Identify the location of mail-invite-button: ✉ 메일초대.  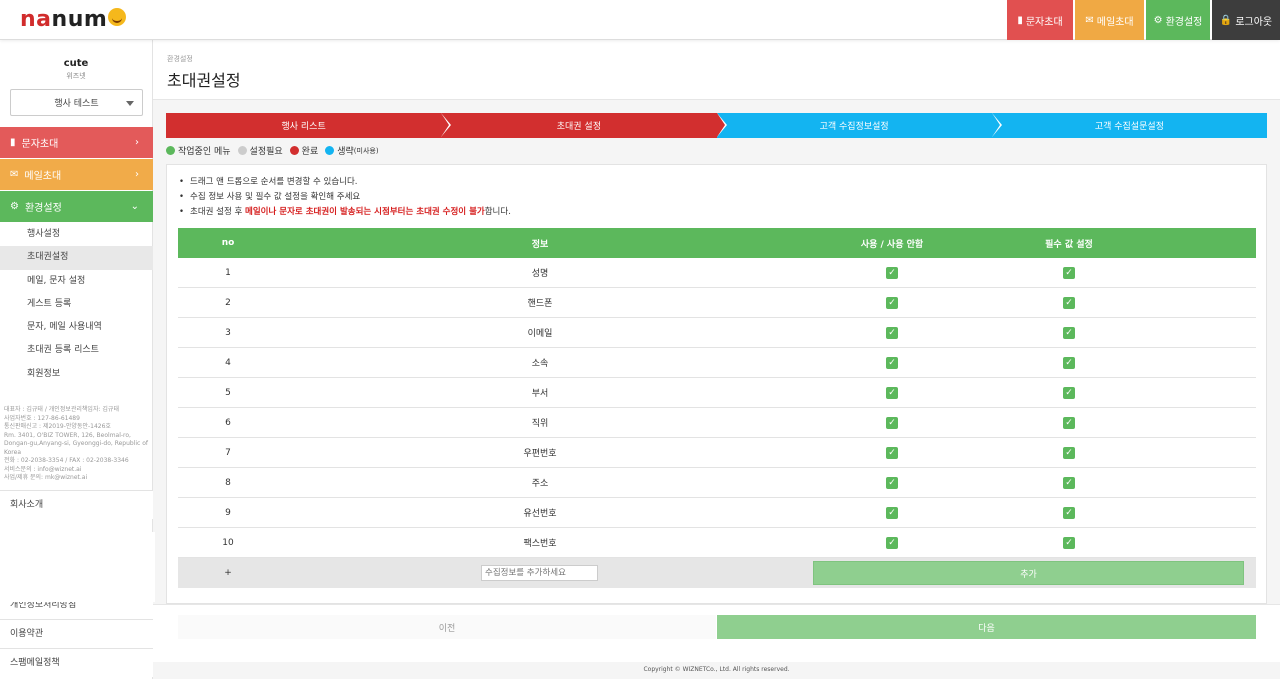
(1109, 20).